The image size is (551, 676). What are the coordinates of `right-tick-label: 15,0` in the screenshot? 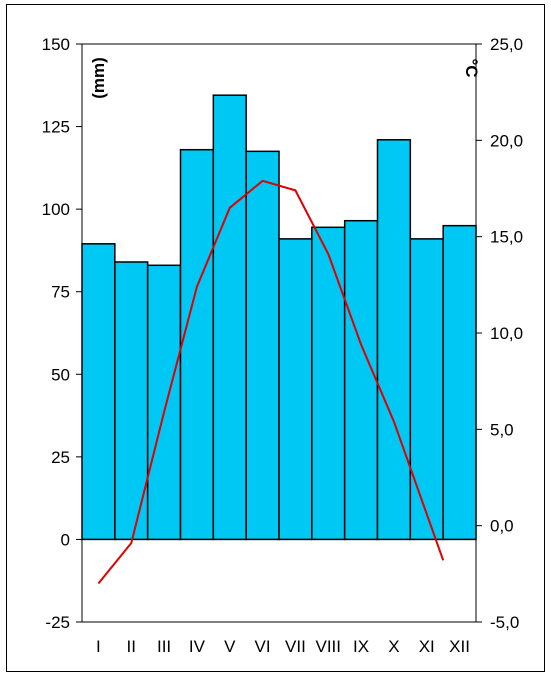 It's located at (506, 237).